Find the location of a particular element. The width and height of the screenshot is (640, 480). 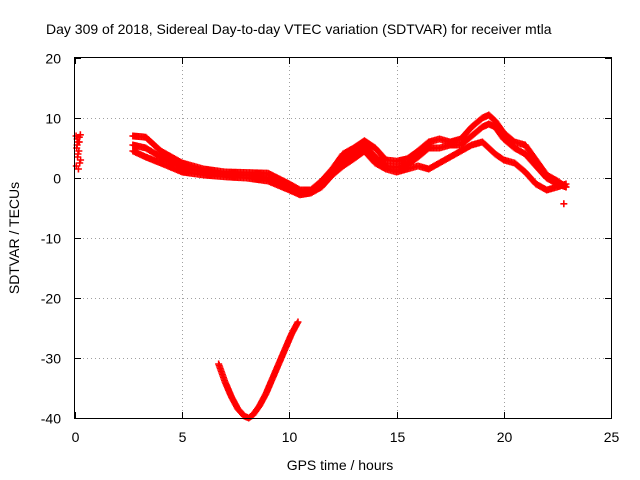

y-tick-label: -20 is located at coordinates (51, 299).